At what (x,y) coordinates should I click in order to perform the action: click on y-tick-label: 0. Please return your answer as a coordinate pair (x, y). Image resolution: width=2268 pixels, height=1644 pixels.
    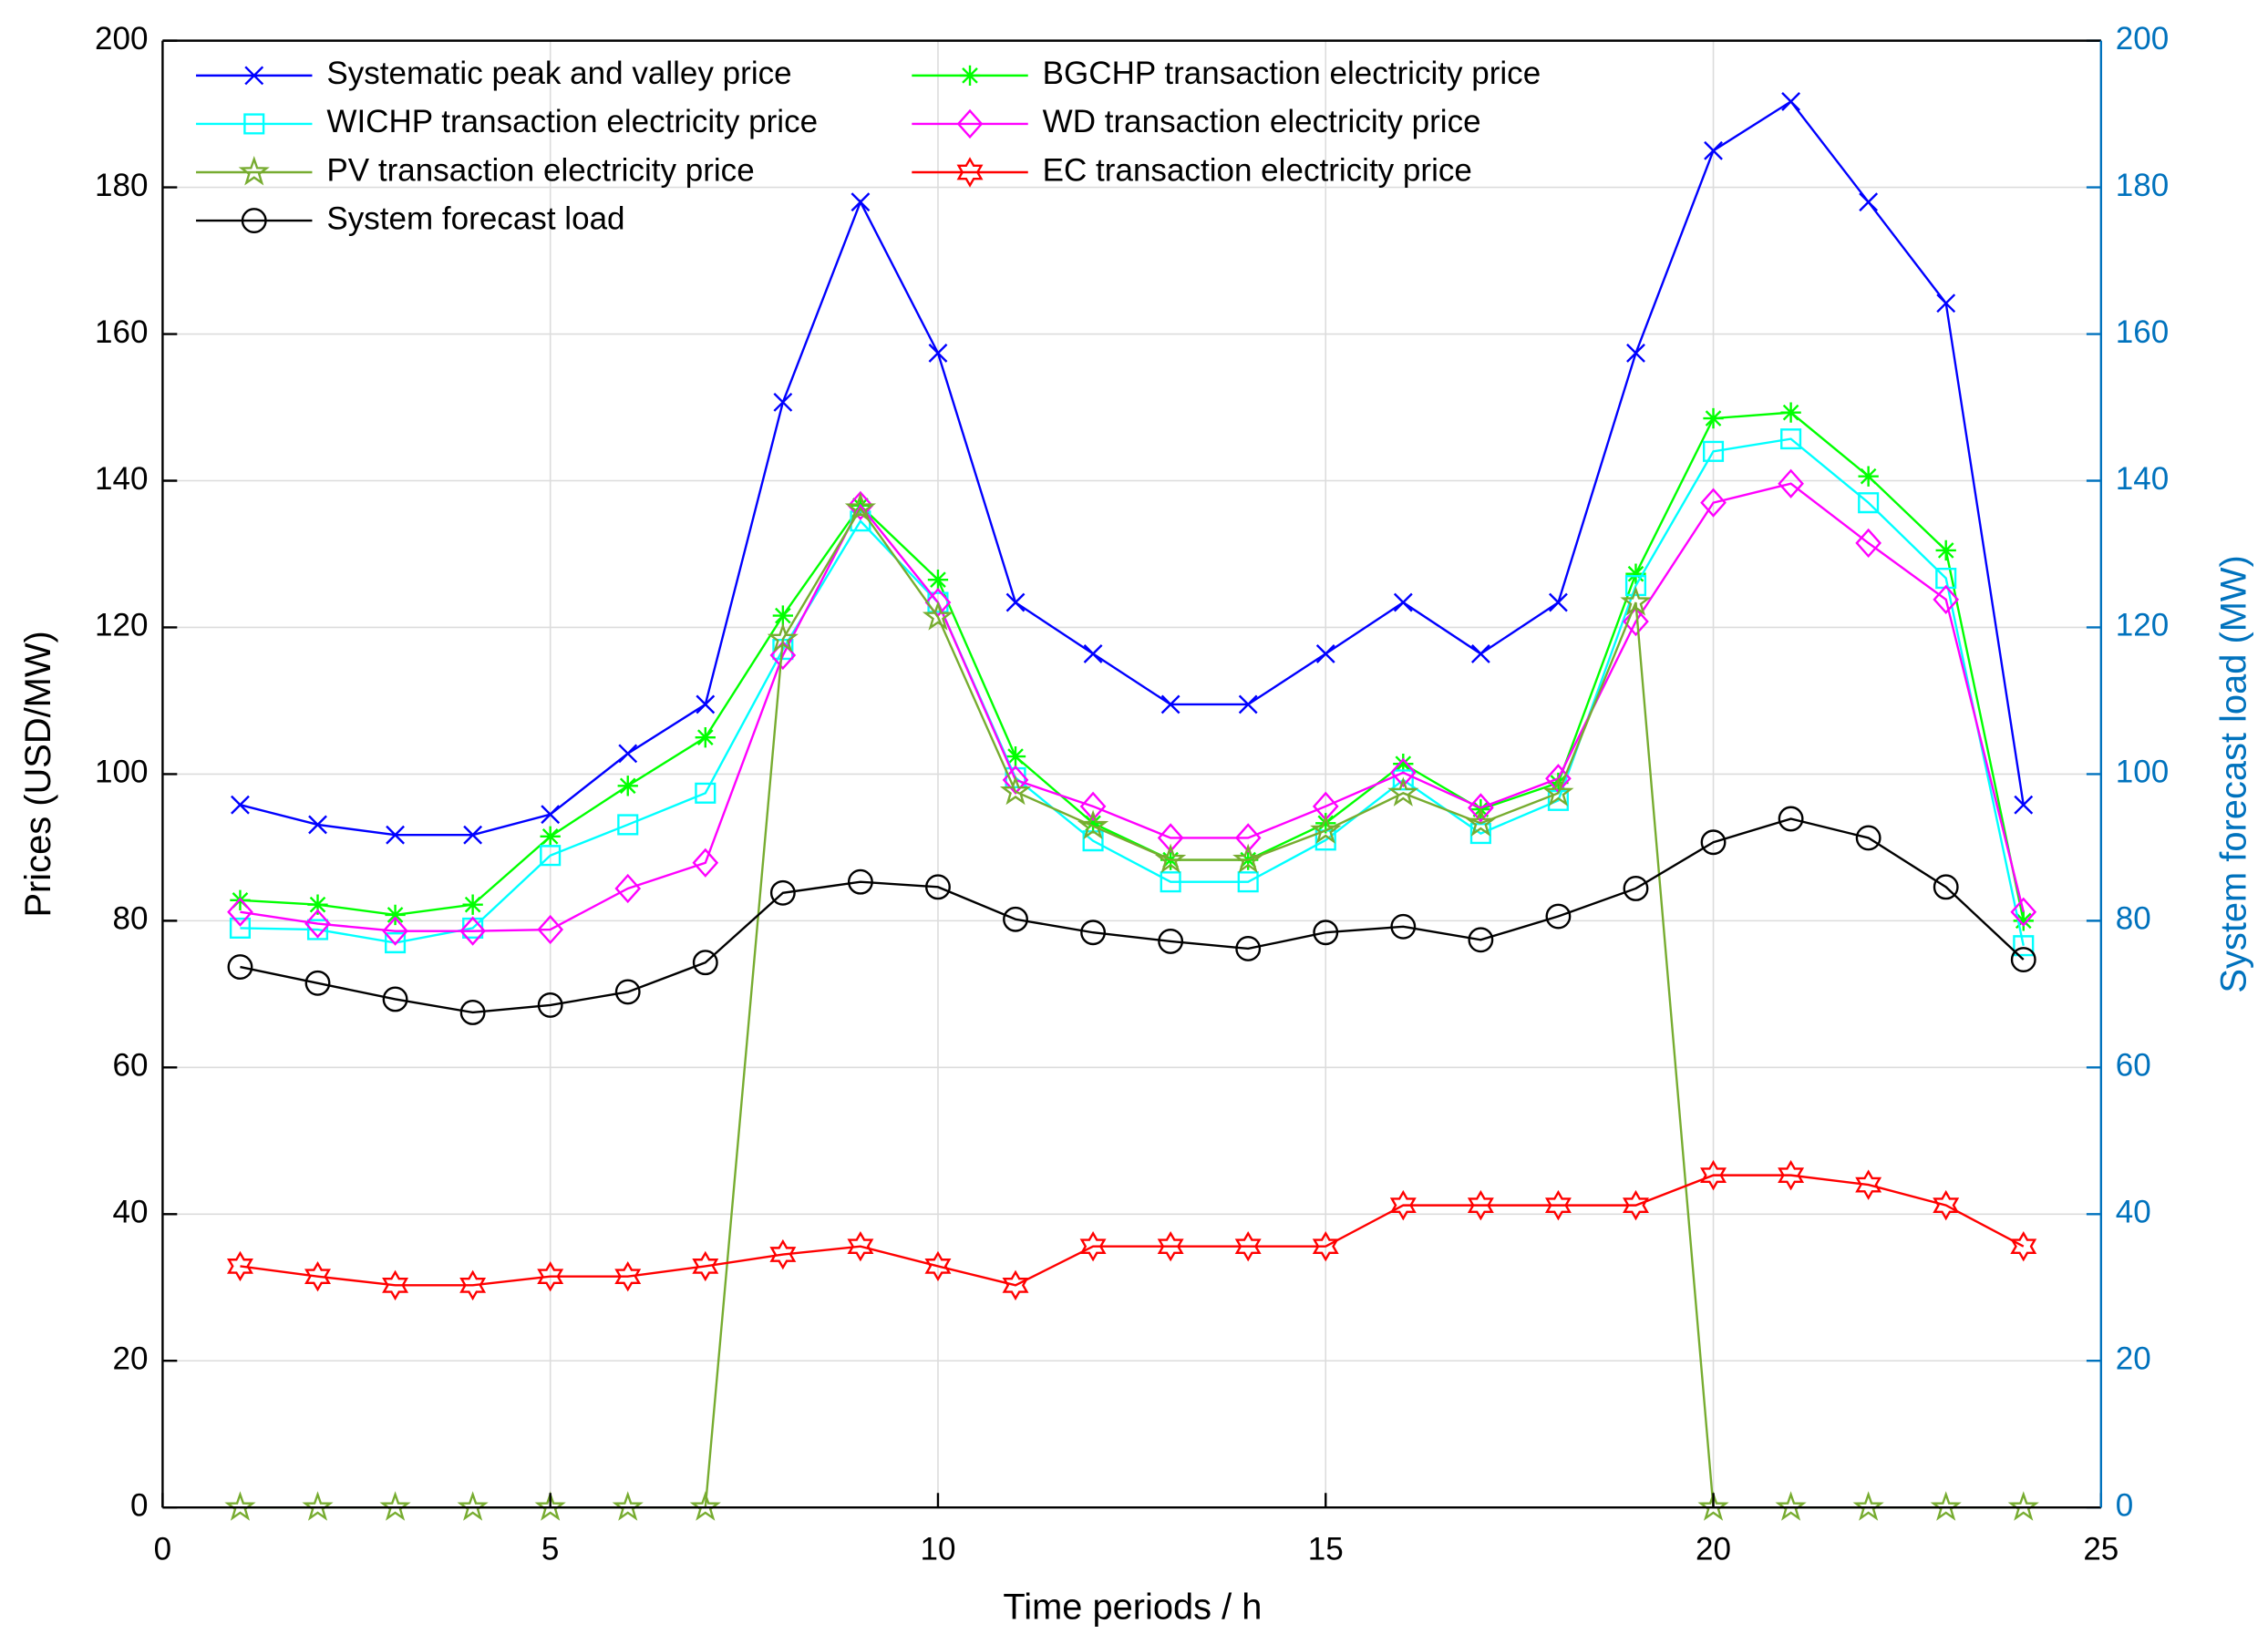
    Looking at the image, I should click on (139, 1505).